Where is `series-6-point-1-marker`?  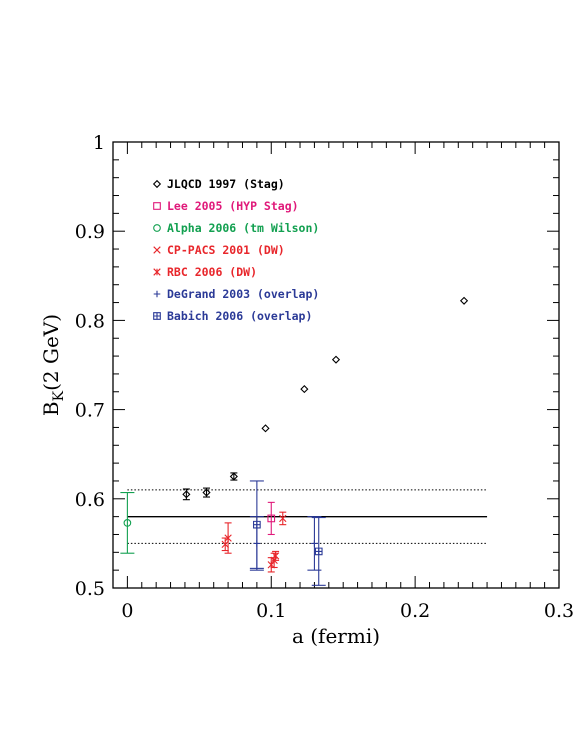
series-6-point-1-marker is located at coordinates (318, 551).